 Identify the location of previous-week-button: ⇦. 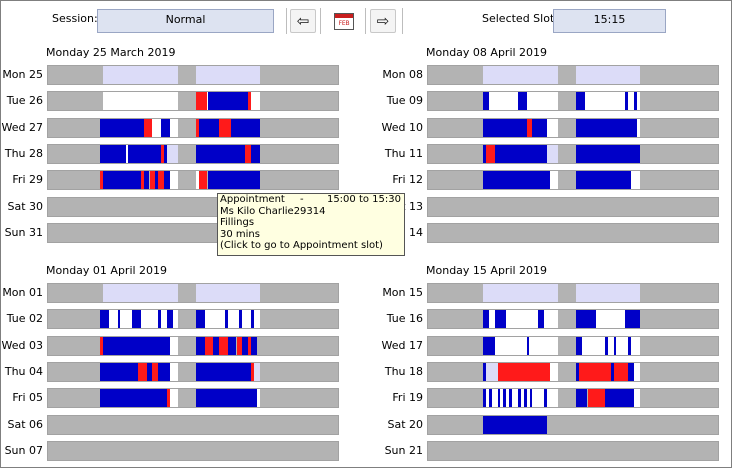
(303, 21).